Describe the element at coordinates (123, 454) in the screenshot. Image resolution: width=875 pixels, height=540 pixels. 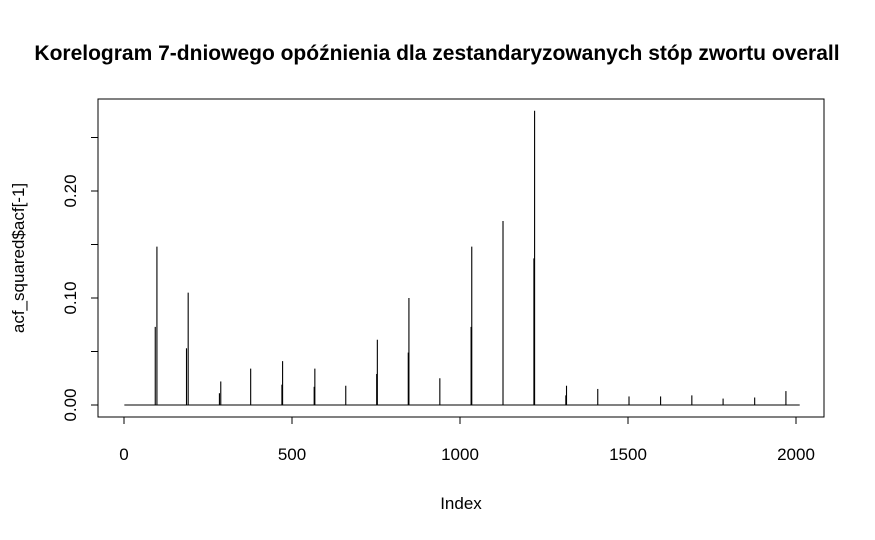
I see `x-tick-label: 0` at that location.